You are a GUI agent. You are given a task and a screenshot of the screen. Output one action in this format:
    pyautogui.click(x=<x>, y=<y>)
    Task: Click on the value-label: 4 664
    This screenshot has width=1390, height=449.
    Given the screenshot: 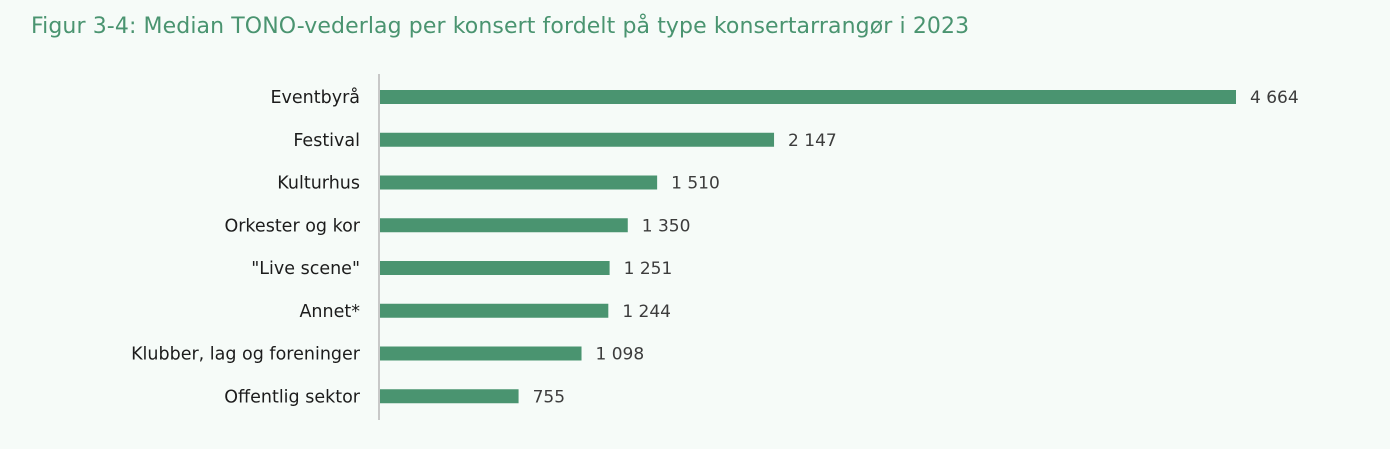 What is the action you would take?
    pyautogui.click(x=1274, y=98)
    